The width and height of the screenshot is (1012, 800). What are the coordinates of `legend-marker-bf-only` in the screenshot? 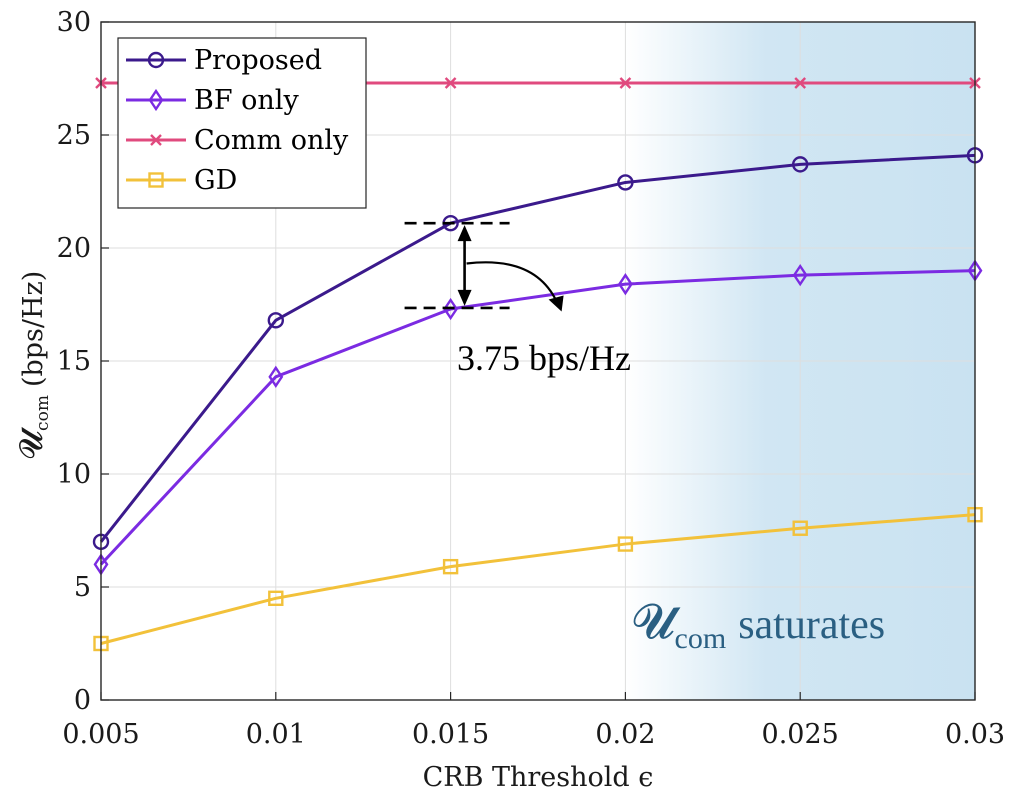 It's located at (156, 100).